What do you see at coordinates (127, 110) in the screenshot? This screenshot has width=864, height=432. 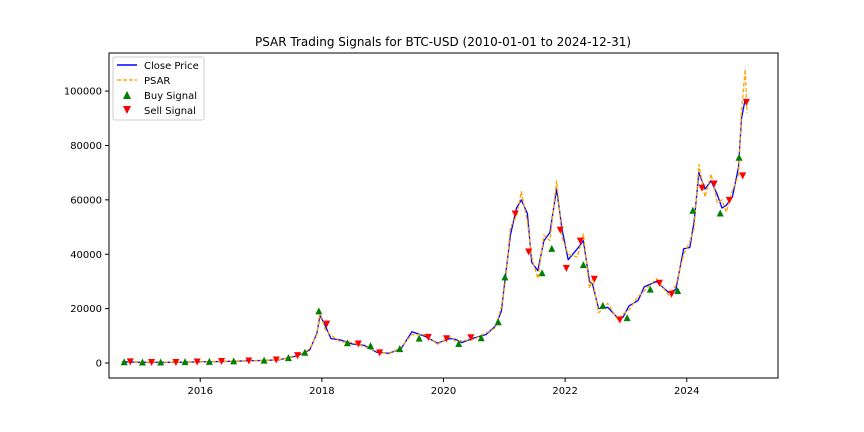 I see `legend-sell-signal-marker` at bounding box center [127, 110].